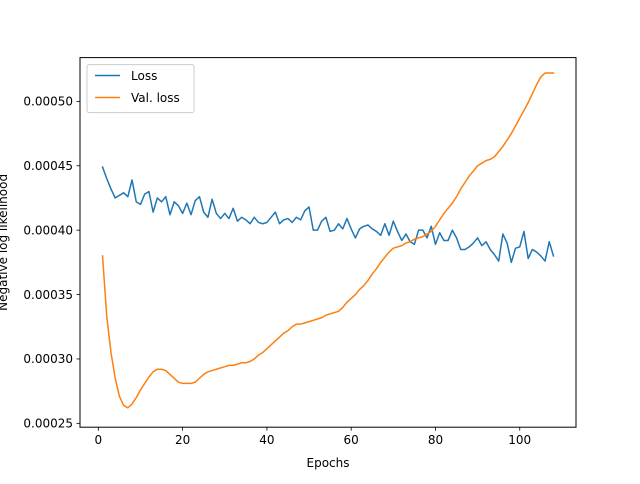 This screenshot has width=640, height=484. What do you see at coordinates (182, 440) in the screenshot?
I see `x-tick-label: 20` at bounding box center [182, 440].